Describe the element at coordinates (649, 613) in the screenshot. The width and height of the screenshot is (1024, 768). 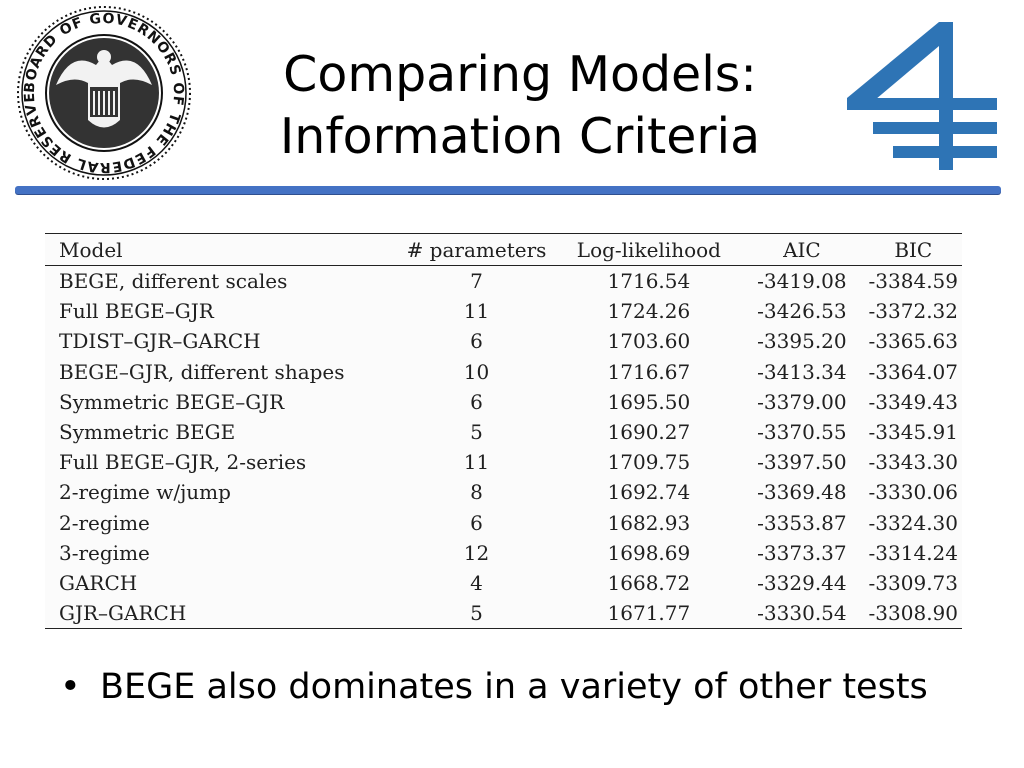
I see `cell-log-likelihood: 1671.77` at that location.